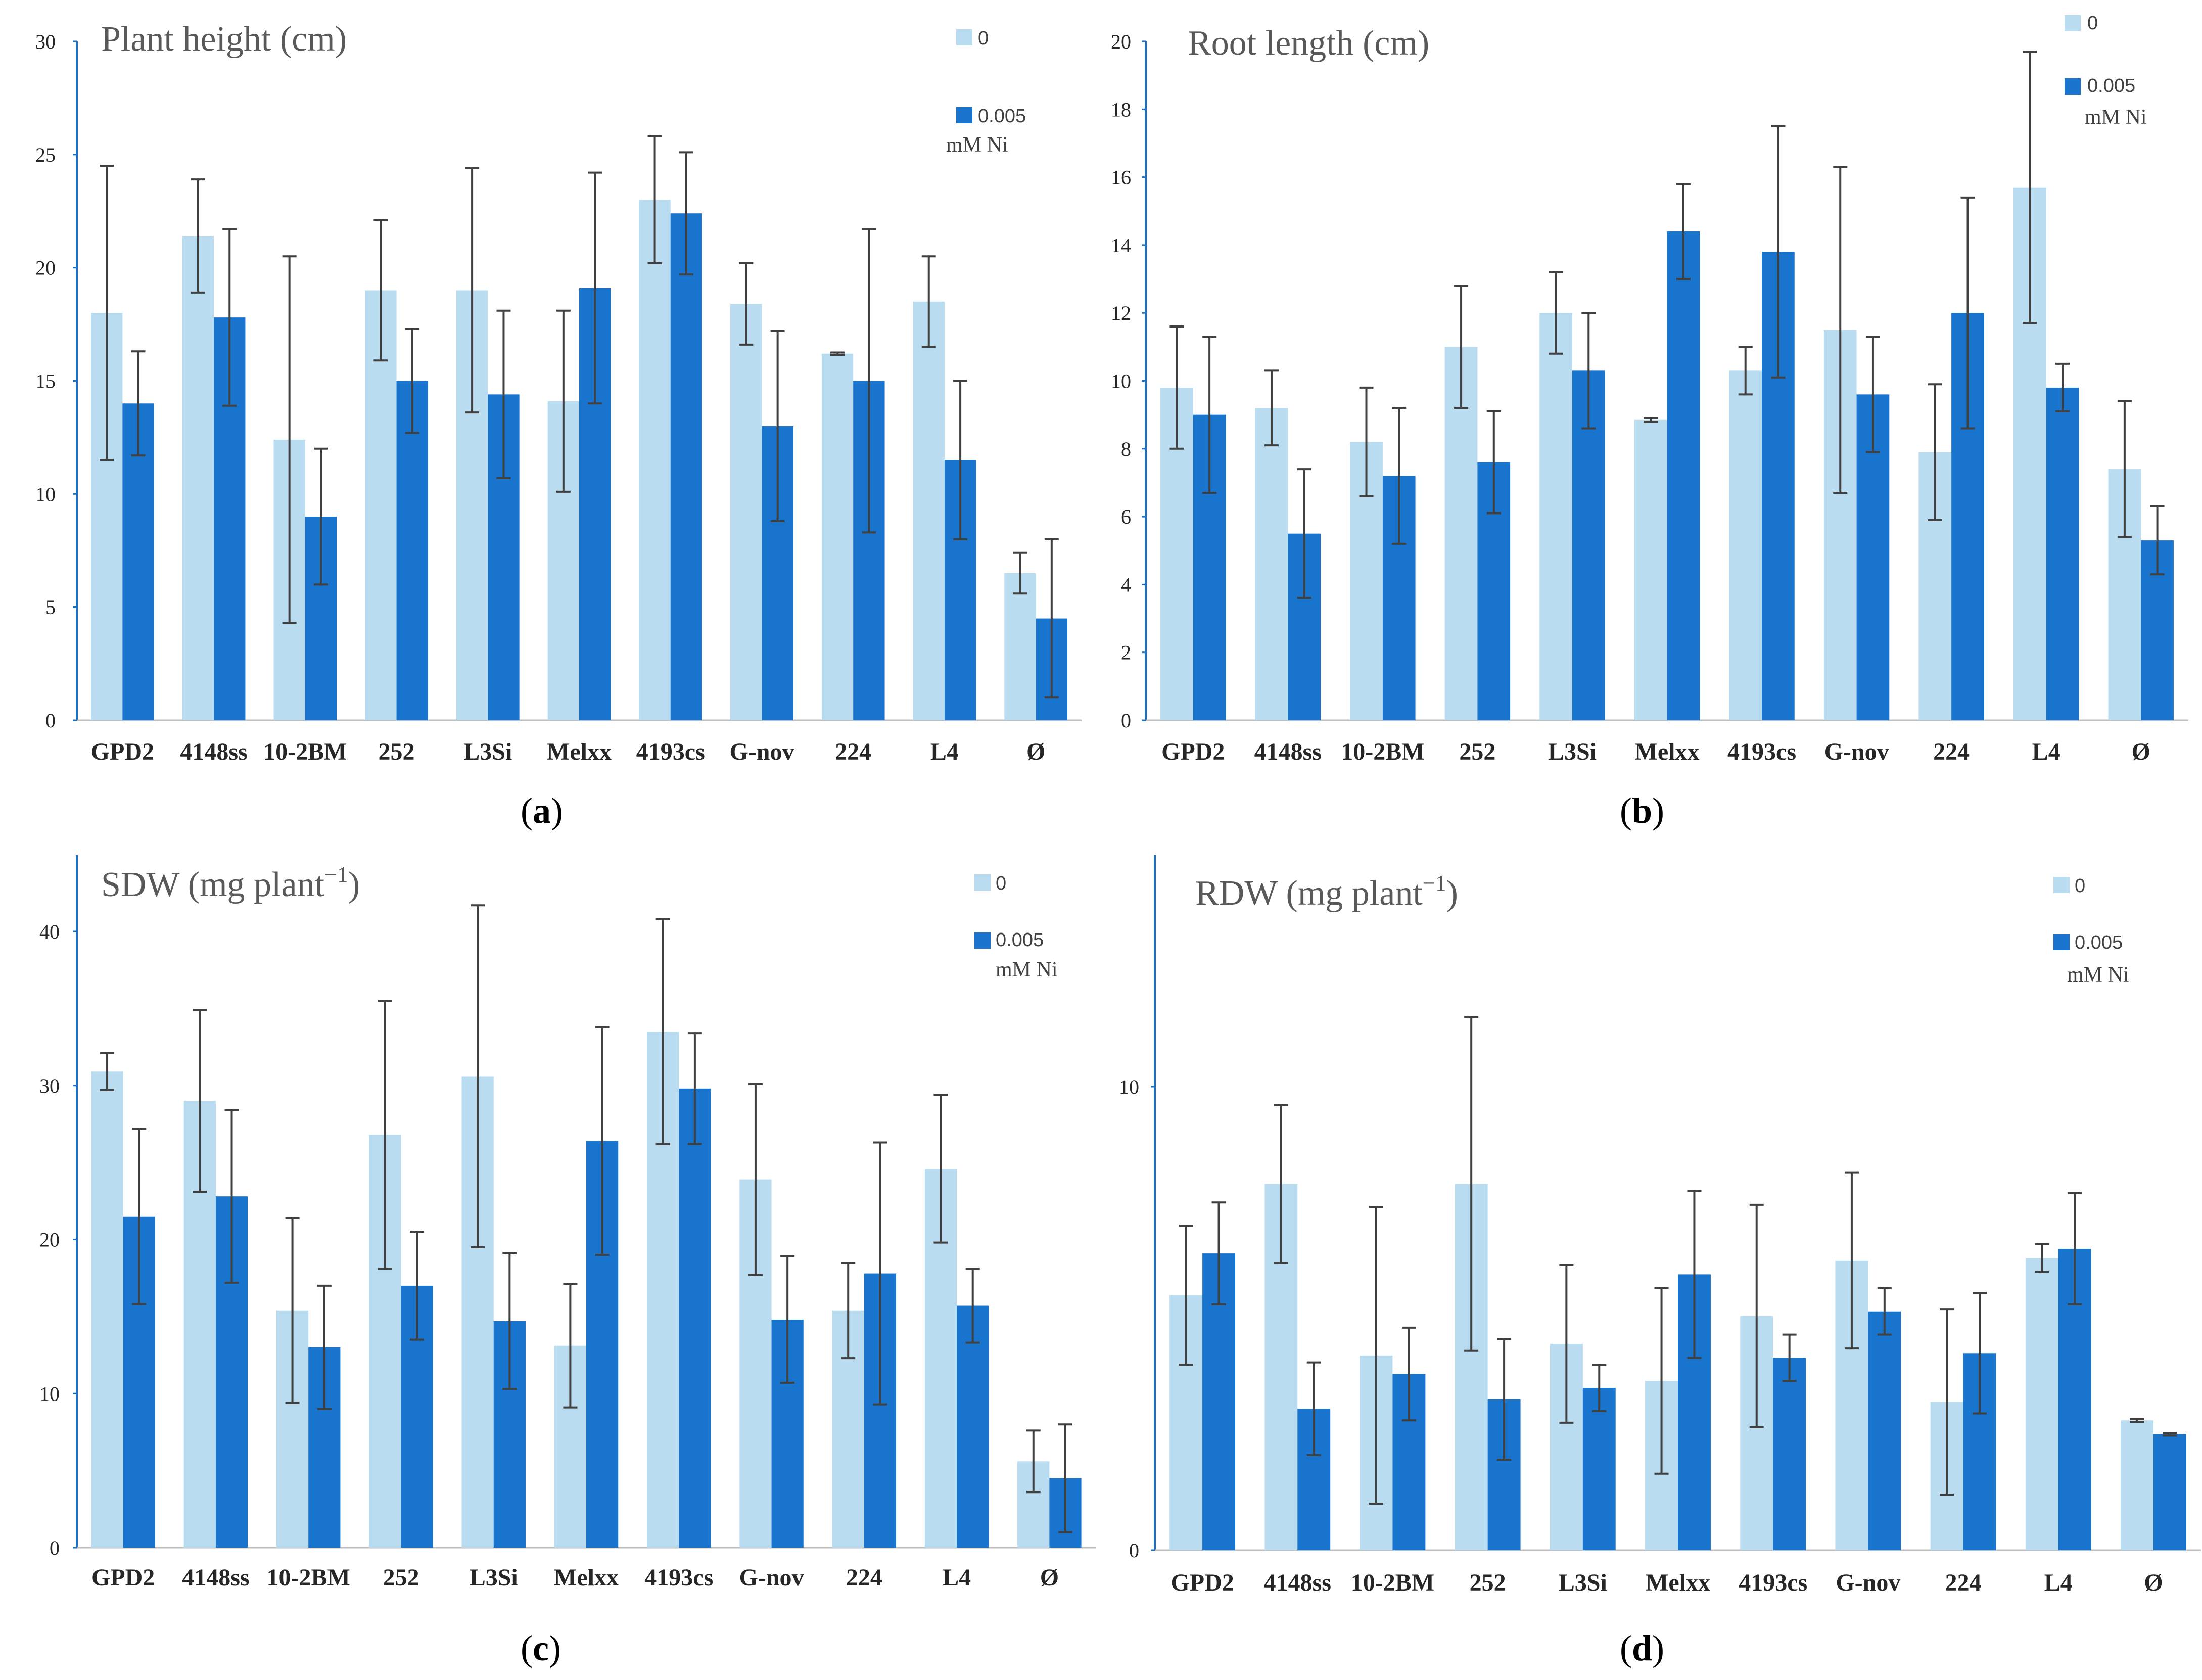 Image resolution: width=2202 pixels, height=1680 pixels. Describe the element at coordinates (964, 37) in the screenshot. I see `legend-swatch-0-a` at that location.